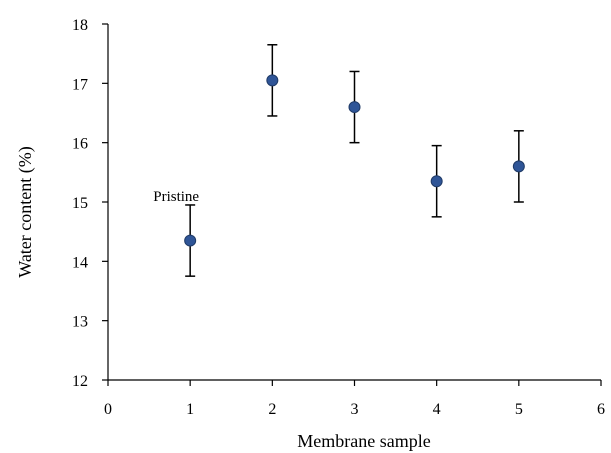 The image size is (611, 453). What do you see at coordinates (108, 409) in the screenshot?
I see `x-tick-label: 0` at bounding box center [108, 409].